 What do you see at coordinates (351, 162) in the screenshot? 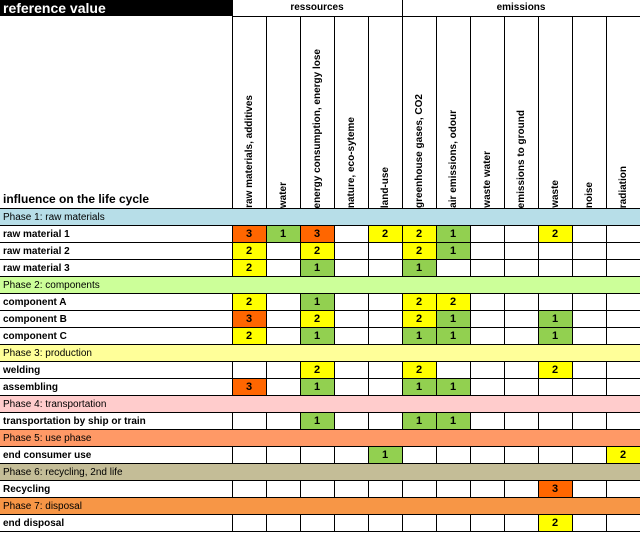
I see `column-header-label: nature, eco-syteme` at bounding box center [351, 162].